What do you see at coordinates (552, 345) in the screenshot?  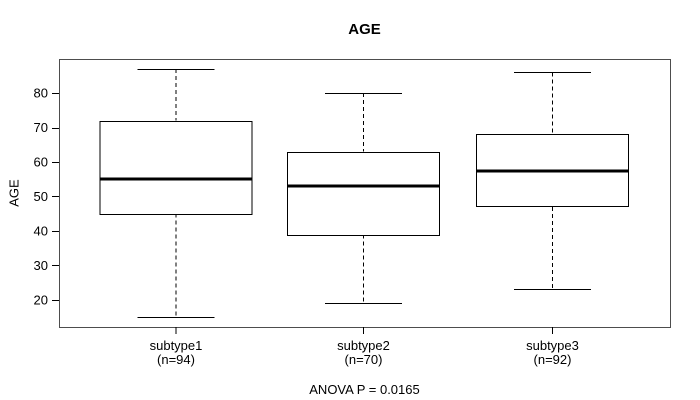 I see `x-axis-group-label: subtype3` at bounding box center [552, 345].